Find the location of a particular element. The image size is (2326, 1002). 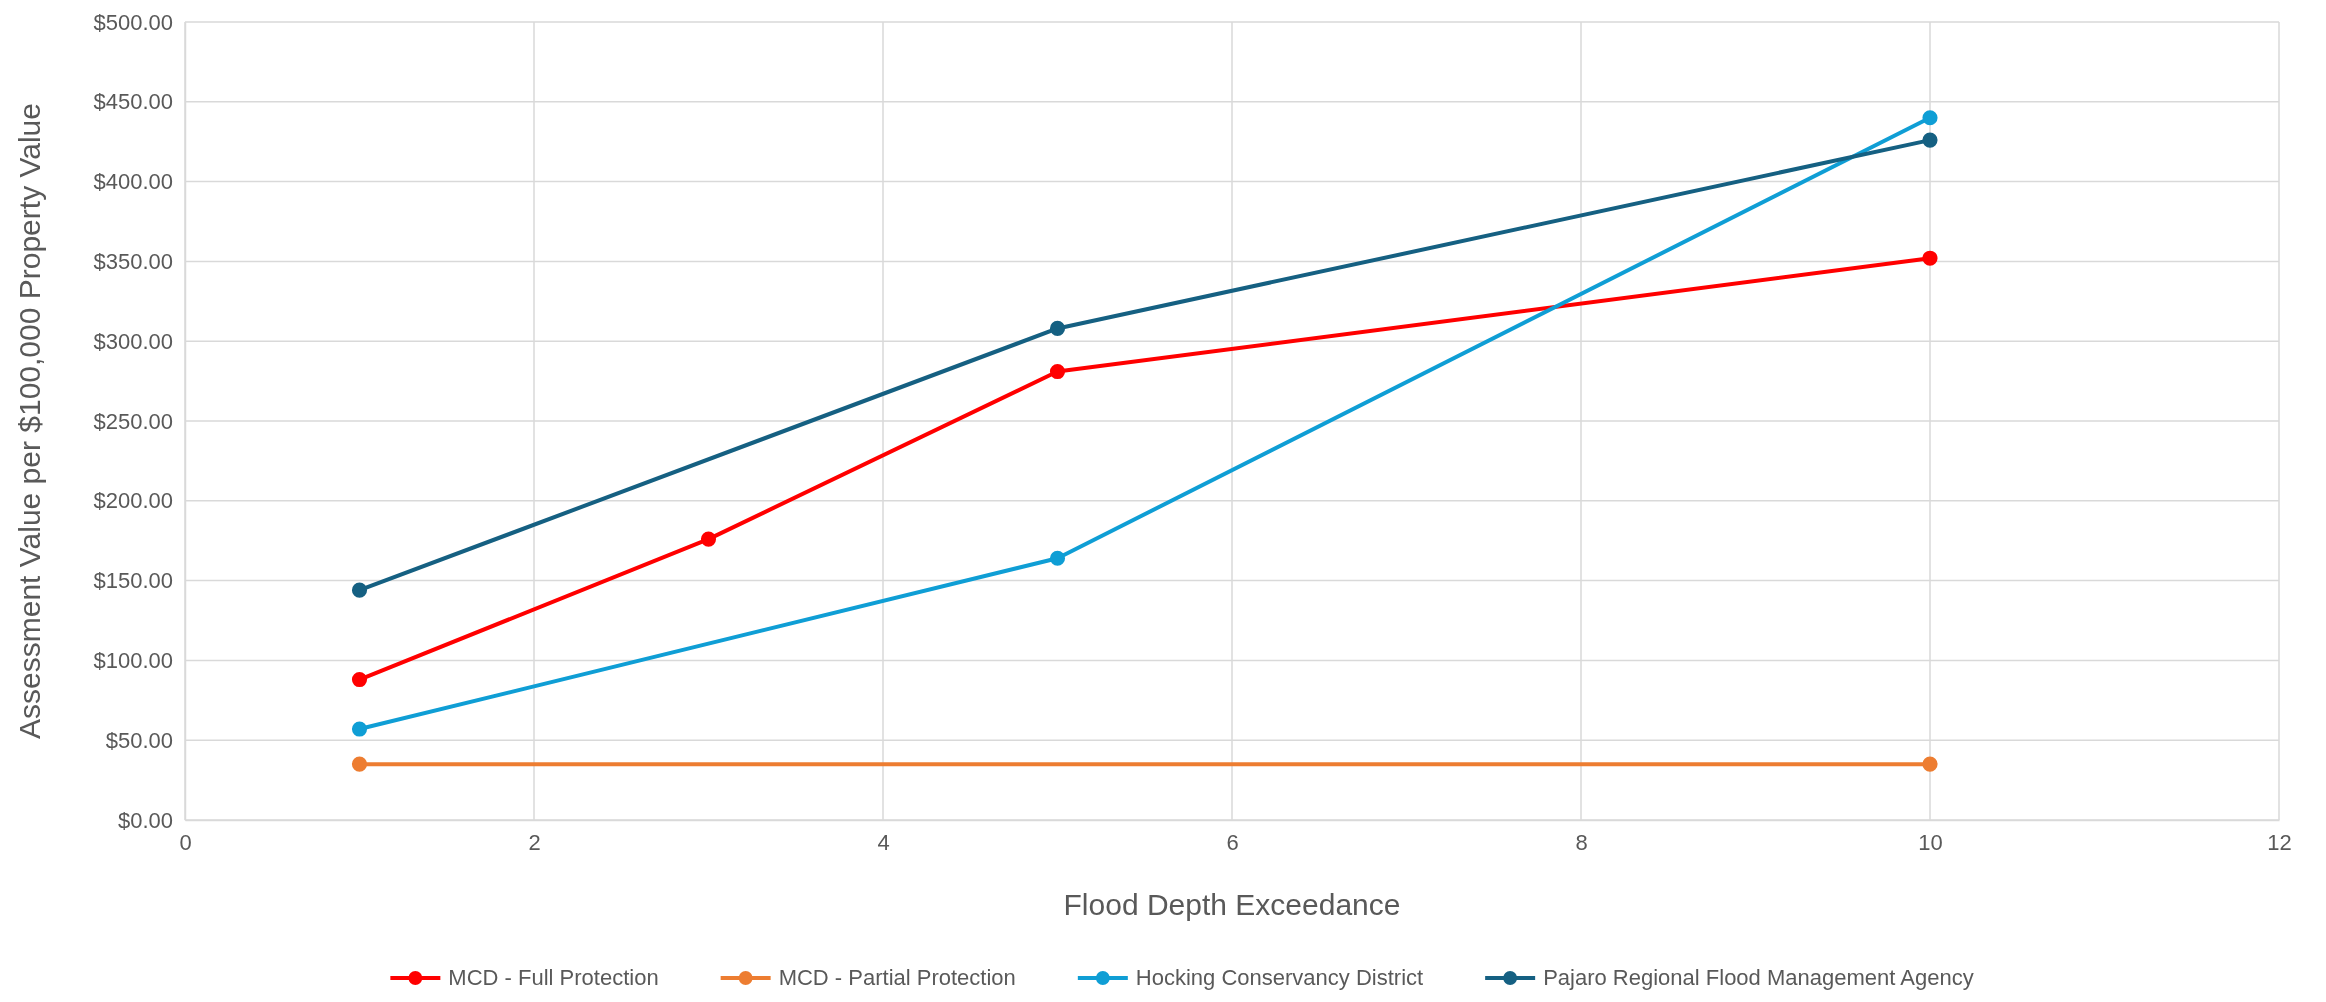

legend-label: Hocking Conservancy District is located at coordinates (1279, 977).